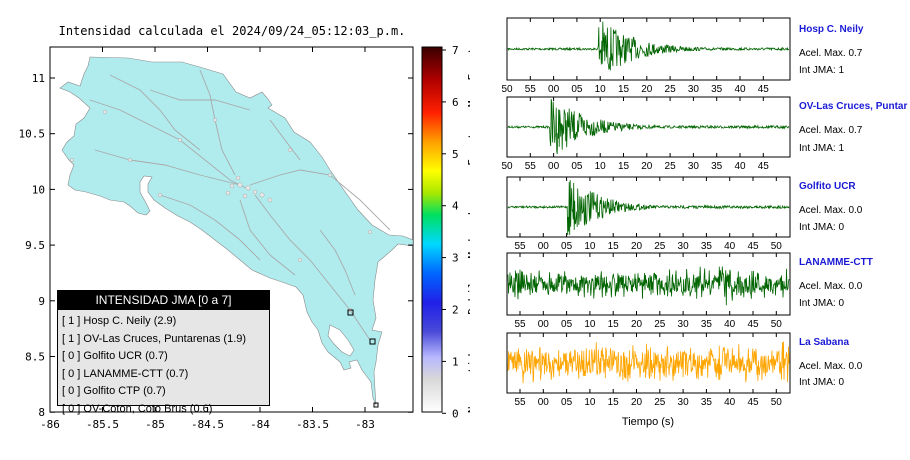 The image size is (910, 460). What do you see at coordinates (455, 413) in the screenshot?
I see `colorbar-tick-label: 0` at bounding box center [455, 413].